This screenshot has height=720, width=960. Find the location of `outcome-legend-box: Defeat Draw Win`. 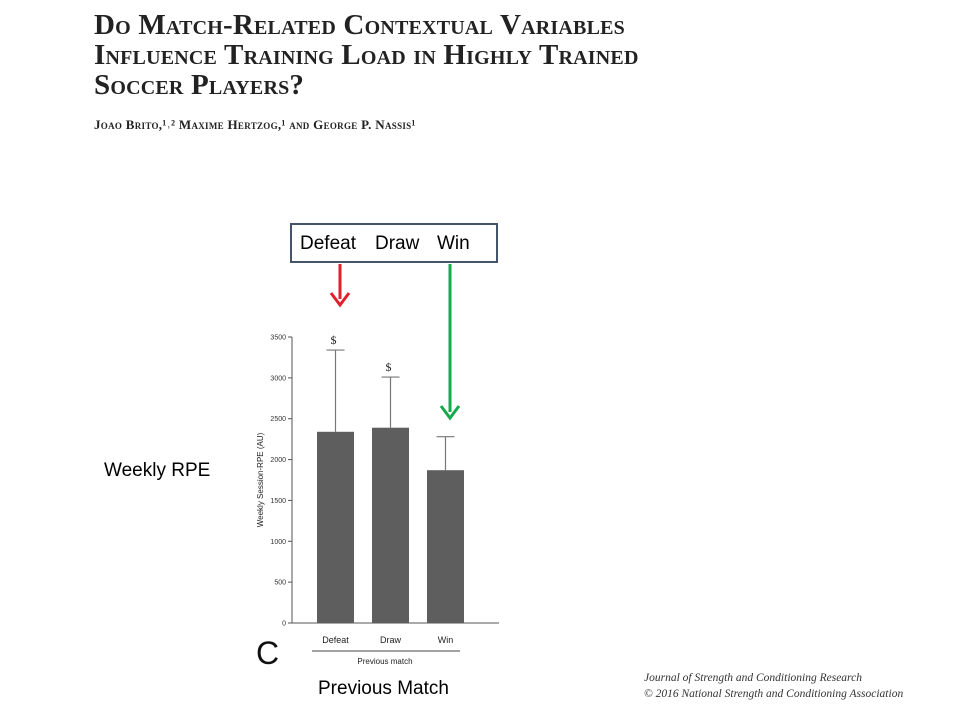

outcome-legend-box: Defeat Draw Win is located at coordinates (394, 243).